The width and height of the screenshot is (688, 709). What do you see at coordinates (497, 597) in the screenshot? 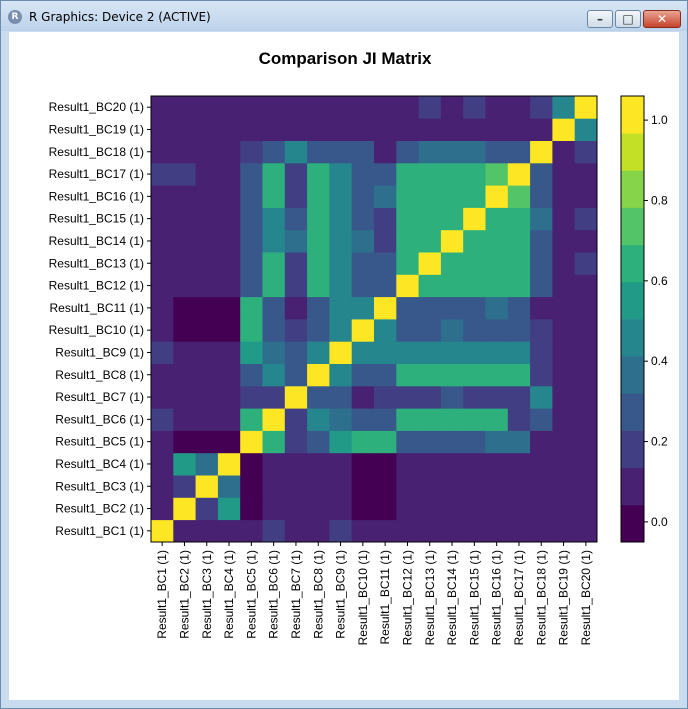
I see `x-axis-tick-label: Result1_BC16 (1)` at bounding box center [497, 597].